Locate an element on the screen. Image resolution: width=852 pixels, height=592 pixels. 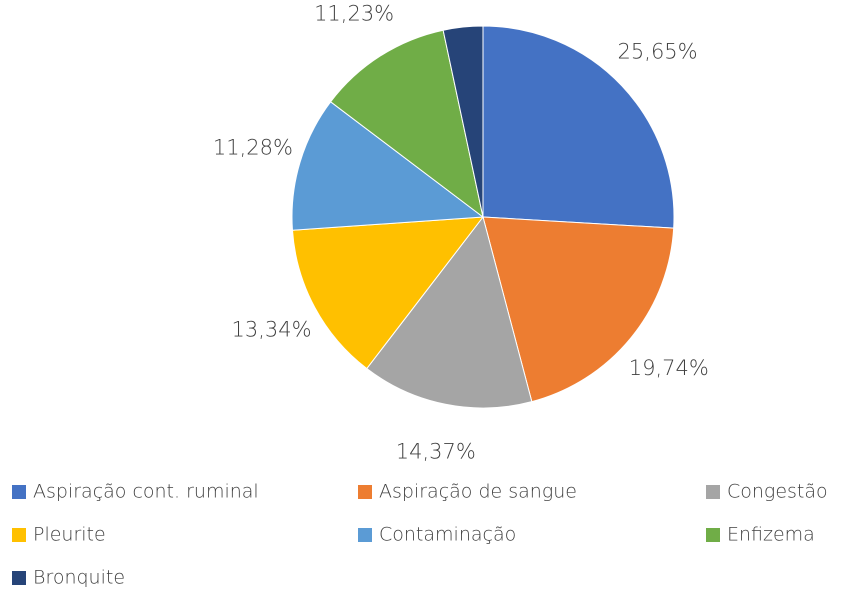
data-label: 11,23% is located at coordinates (354, 14).